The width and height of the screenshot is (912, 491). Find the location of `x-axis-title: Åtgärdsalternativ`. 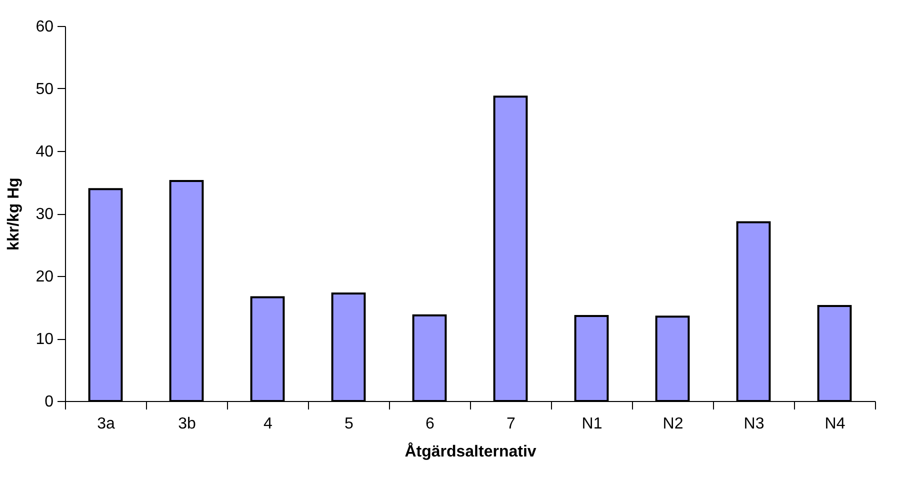

x-axis-title: Åtgärdsalternativ is located at coordinates (470, 451).